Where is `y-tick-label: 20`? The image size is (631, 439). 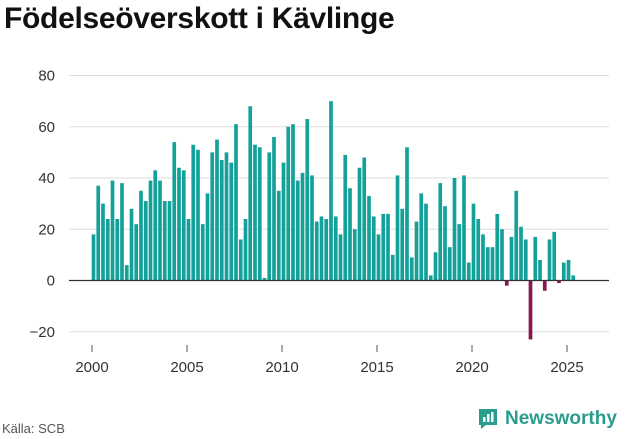
y-tick-label: 20 is located at coordinates (46, 229).